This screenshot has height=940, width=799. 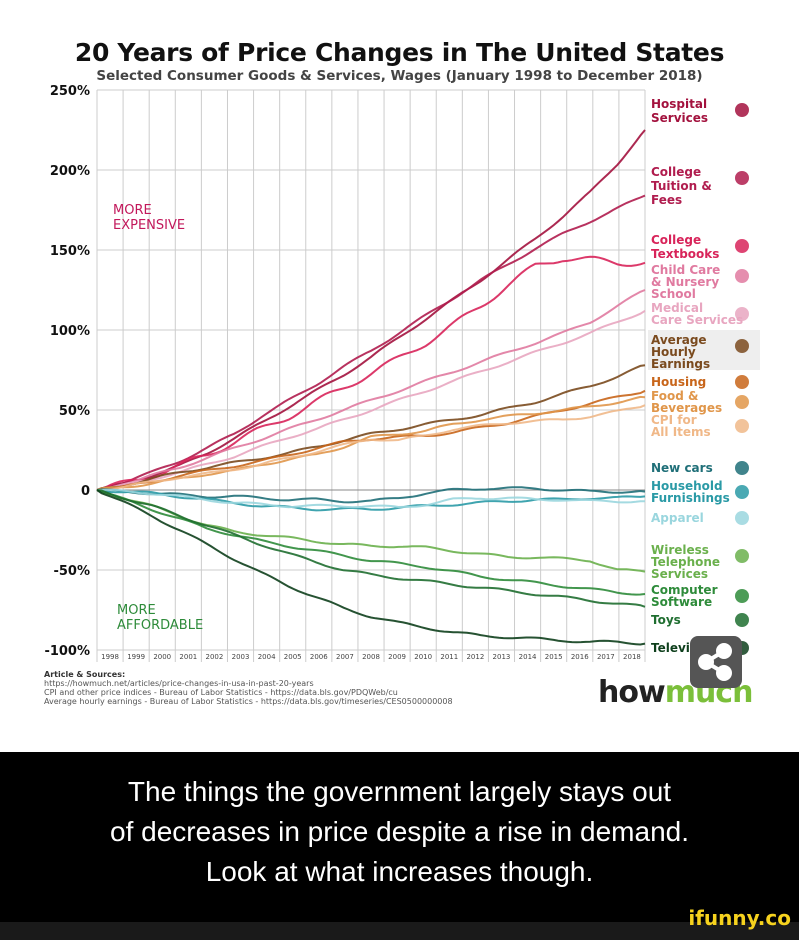 I want to click on x-tick-label: 2002, so click(x=215, y=657).